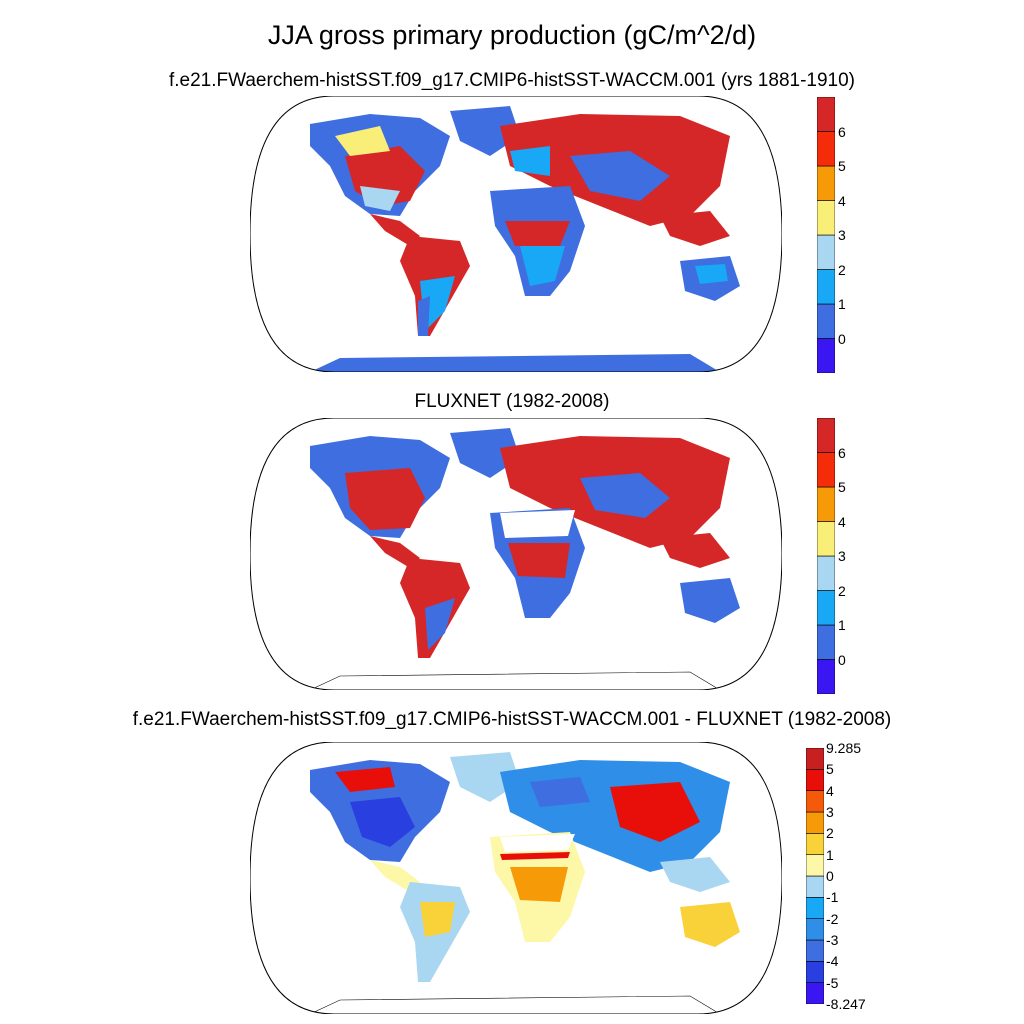 This screenshot has height=1024, width=1024. I want to click on panel-1-colorbar, so click(826, 235).